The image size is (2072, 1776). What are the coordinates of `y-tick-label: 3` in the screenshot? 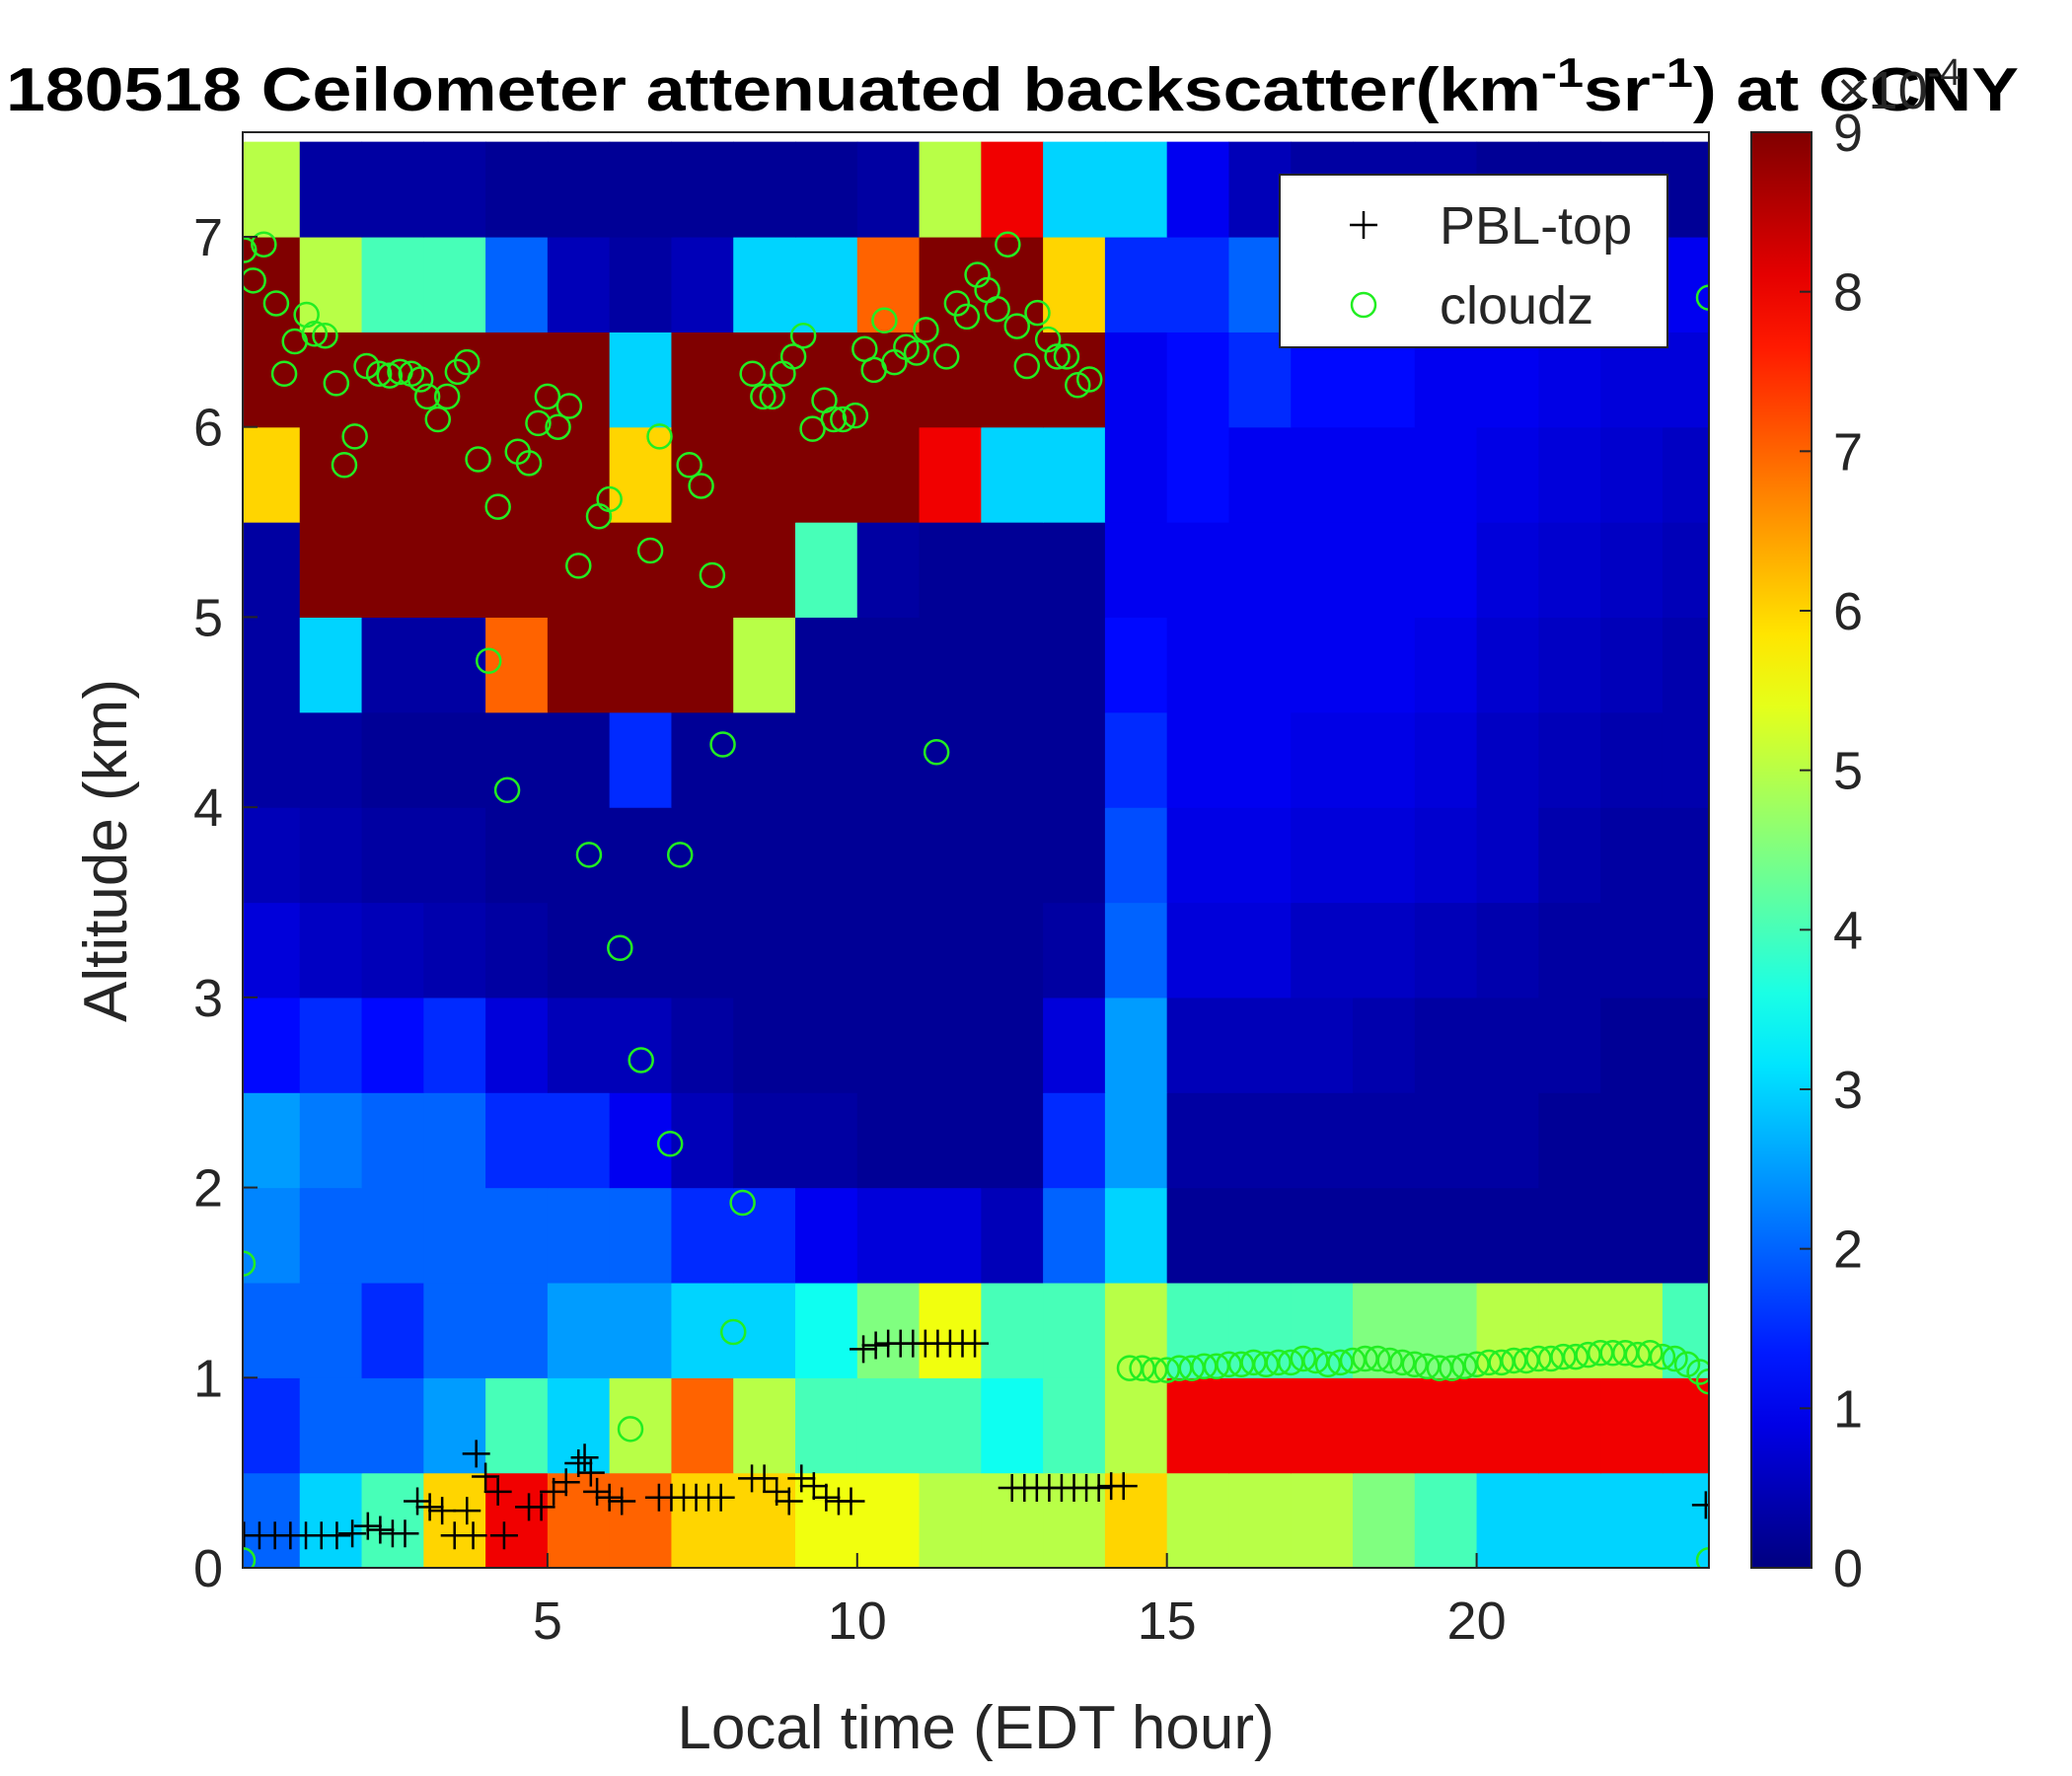 It's located at (208, 999).